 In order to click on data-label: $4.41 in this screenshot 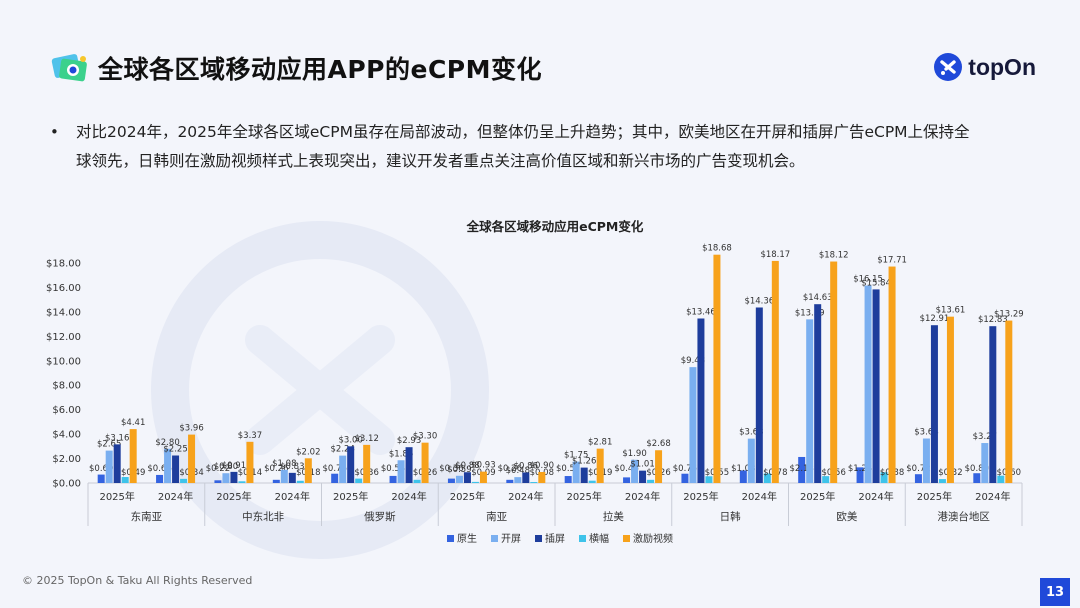, I will do `click(133, 423)`.